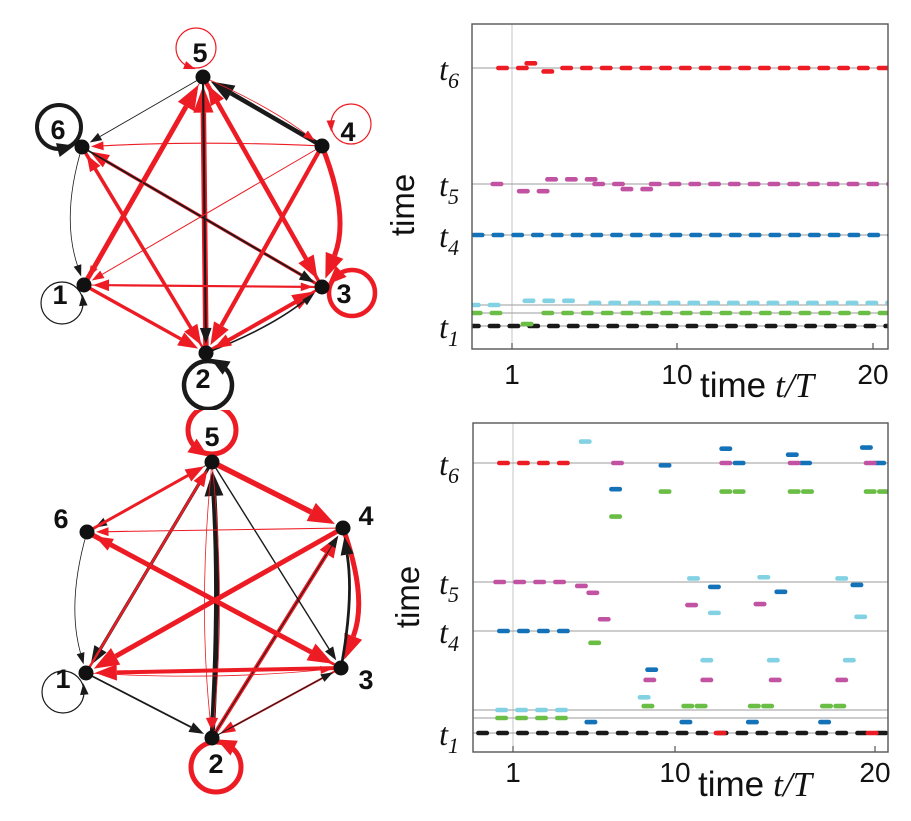 The image size is (911, 821). What do you see at coordinates (449, 188) in the screenshot?
I see `y-tick-label-t5: t5` at bounding box center [449, 188].